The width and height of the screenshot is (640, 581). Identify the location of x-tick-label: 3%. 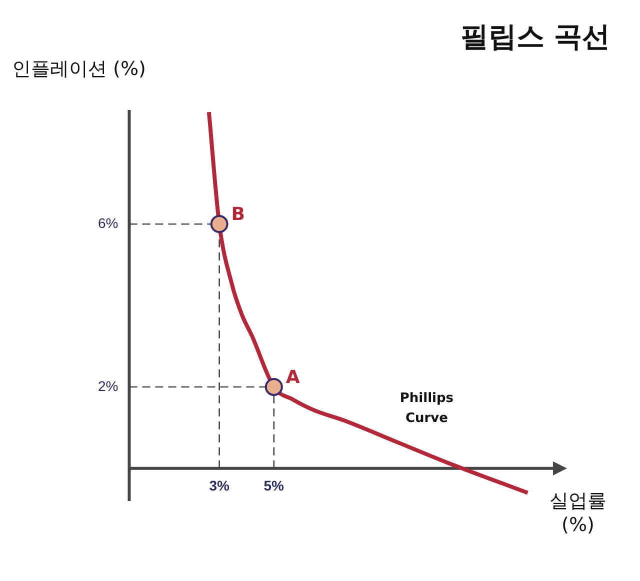
(219, 486).